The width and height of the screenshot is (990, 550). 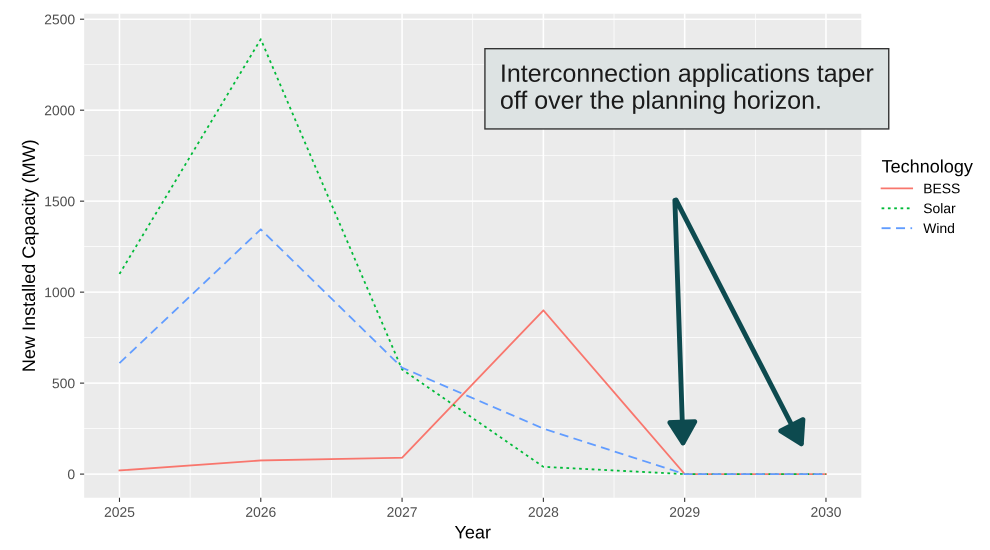 What do you see at coordinates (119, 512) in the screenshot?
I see `x-tick-label: 2025` at bounding box center [119, 512].